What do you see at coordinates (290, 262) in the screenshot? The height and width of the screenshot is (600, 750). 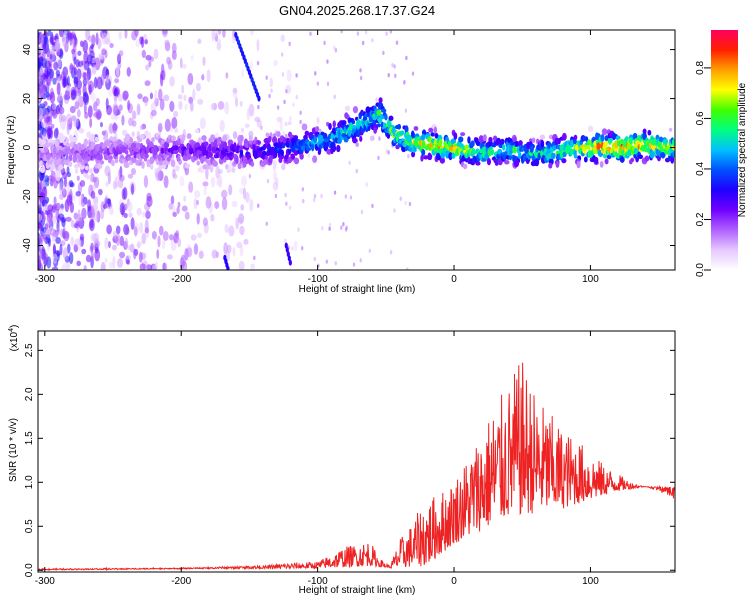 I see `spectrogram-streak-blob` at bounding box center [290, 262].